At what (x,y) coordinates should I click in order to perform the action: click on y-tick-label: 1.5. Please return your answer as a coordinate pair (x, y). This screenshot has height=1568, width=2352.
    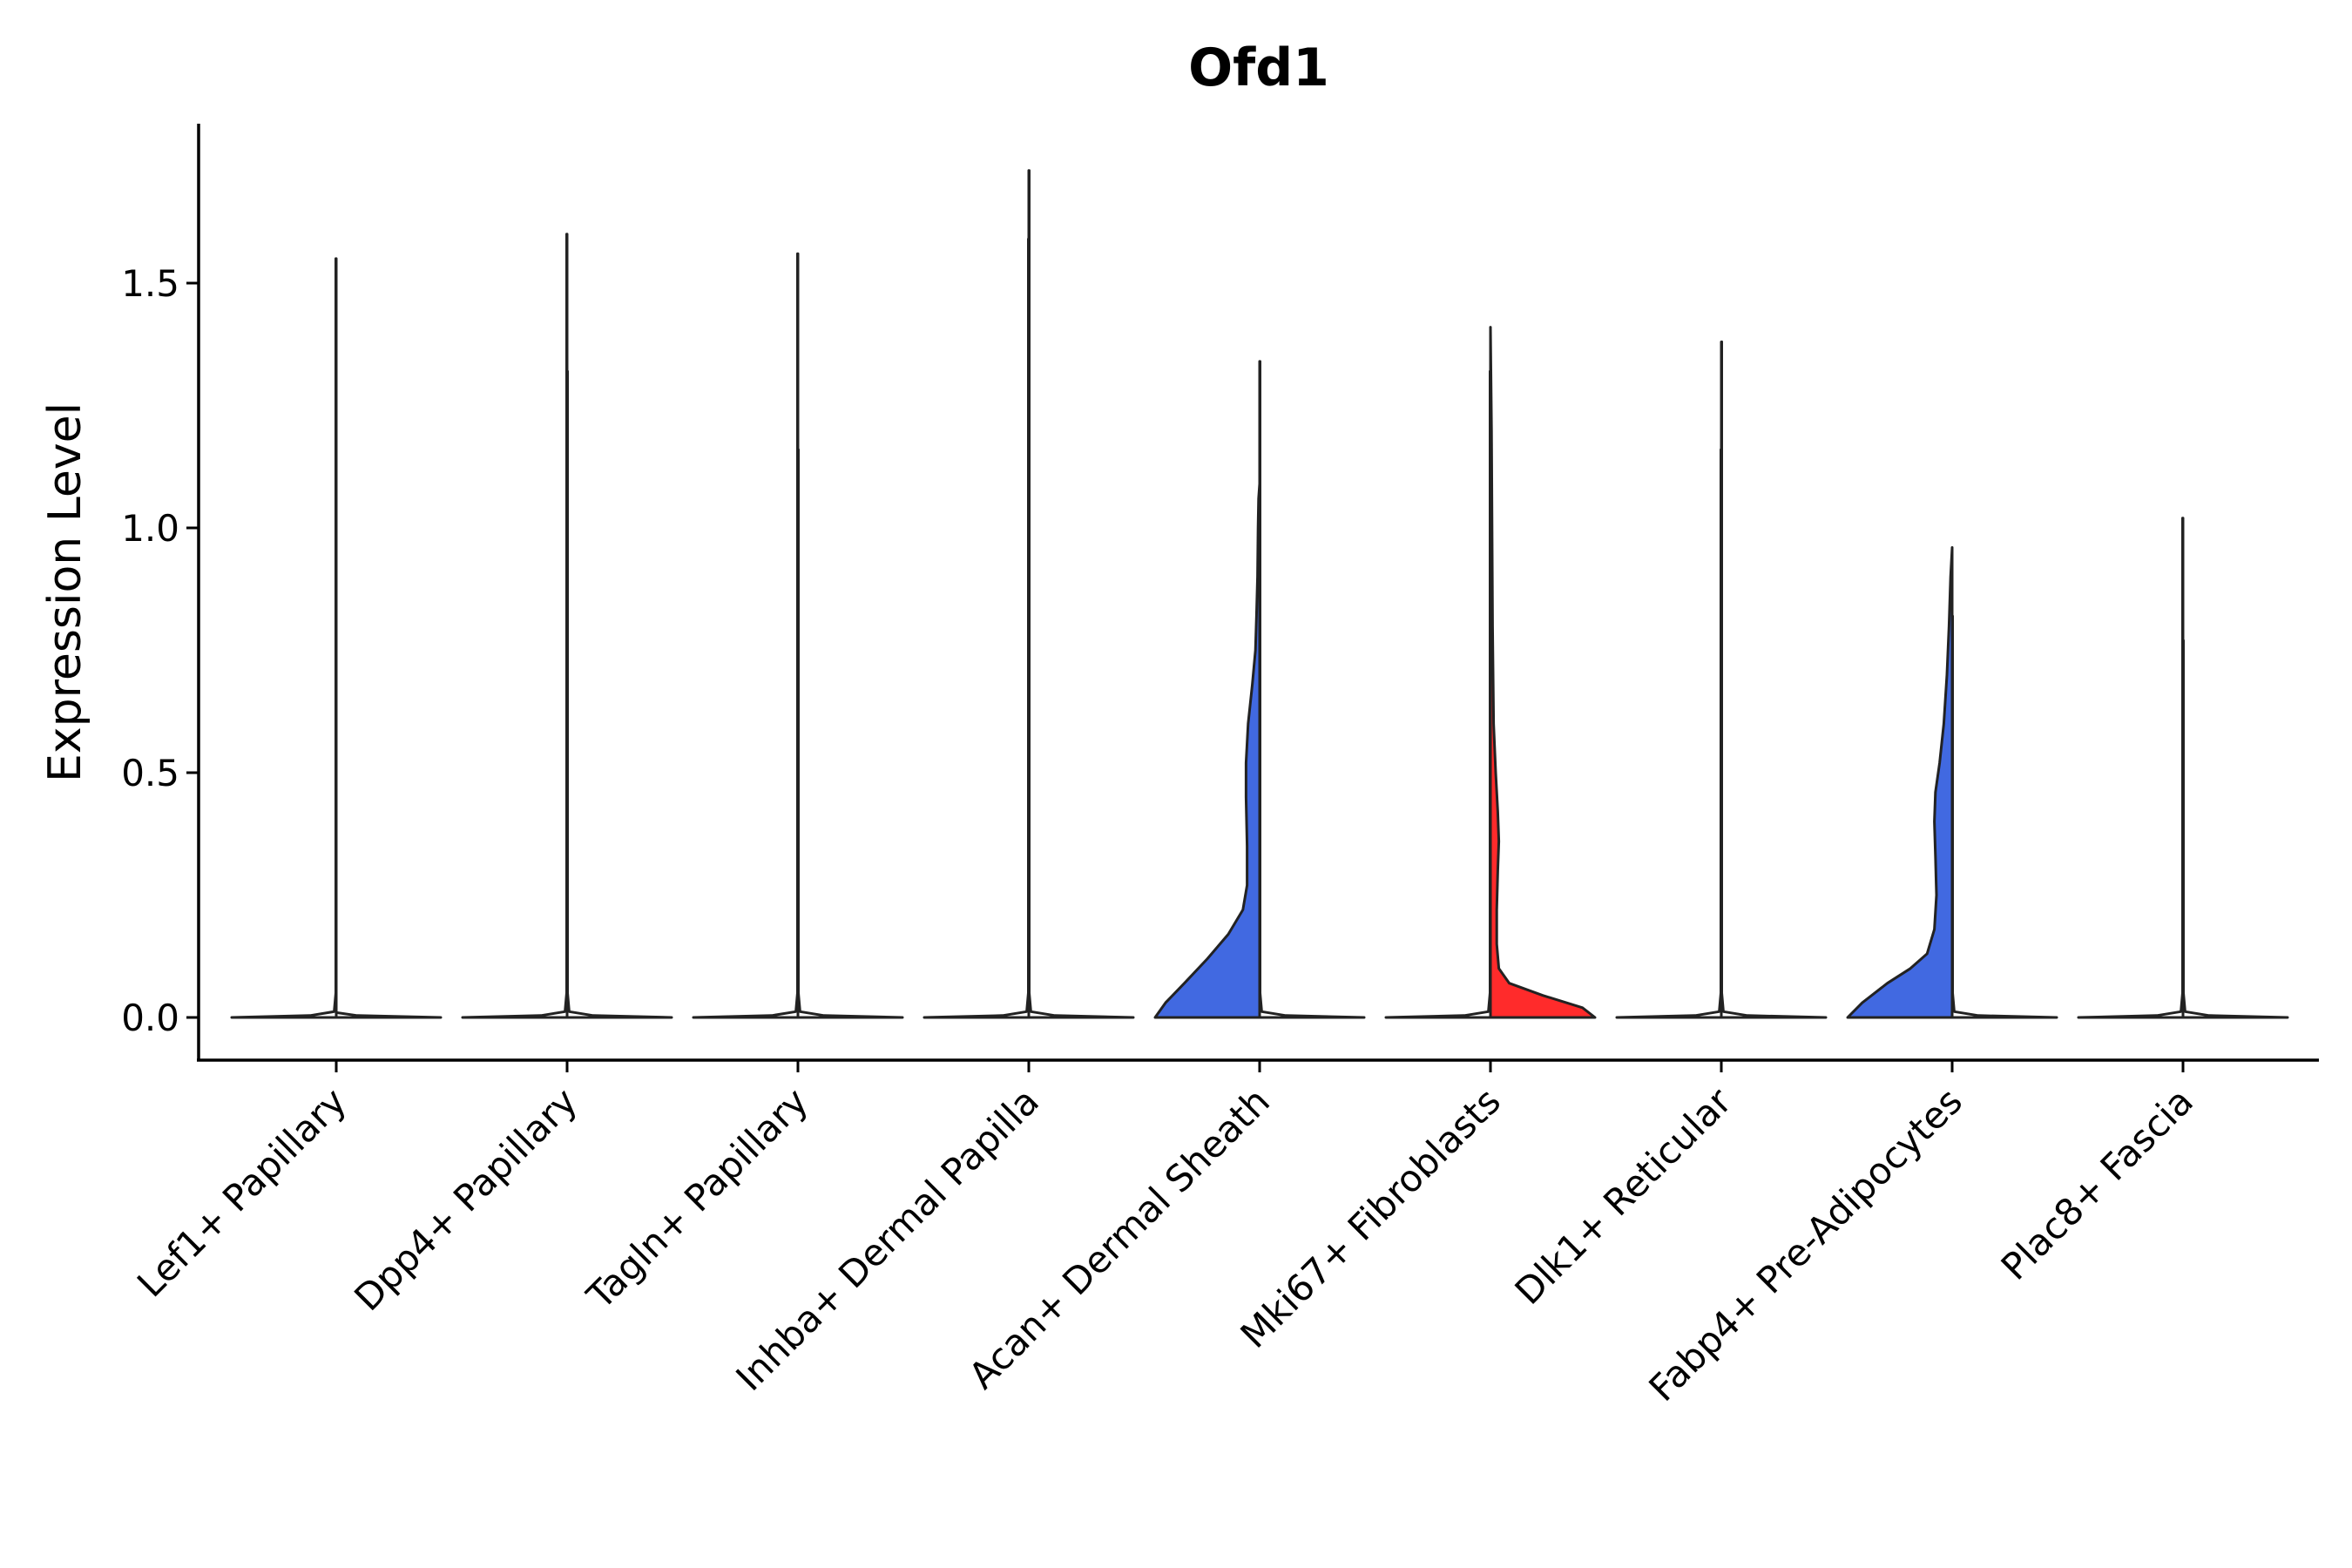
    Looking at the image, I should click on (150, 283).